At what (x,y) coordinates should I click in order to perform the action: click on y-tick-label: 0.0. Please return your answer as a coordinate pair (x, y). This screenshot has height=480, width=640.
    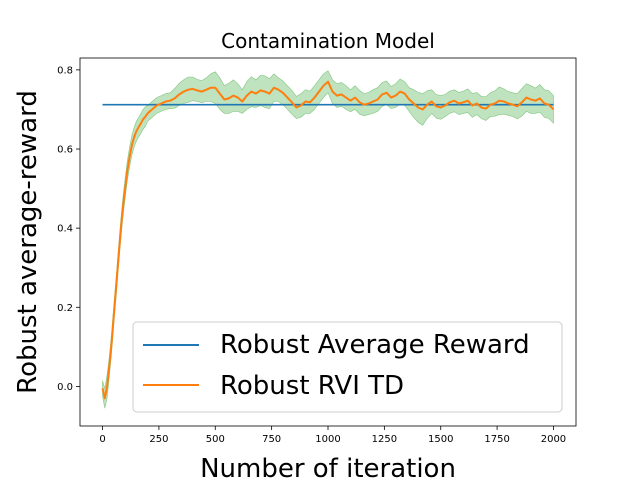
    Looking at the image, I should click on (65, 387).